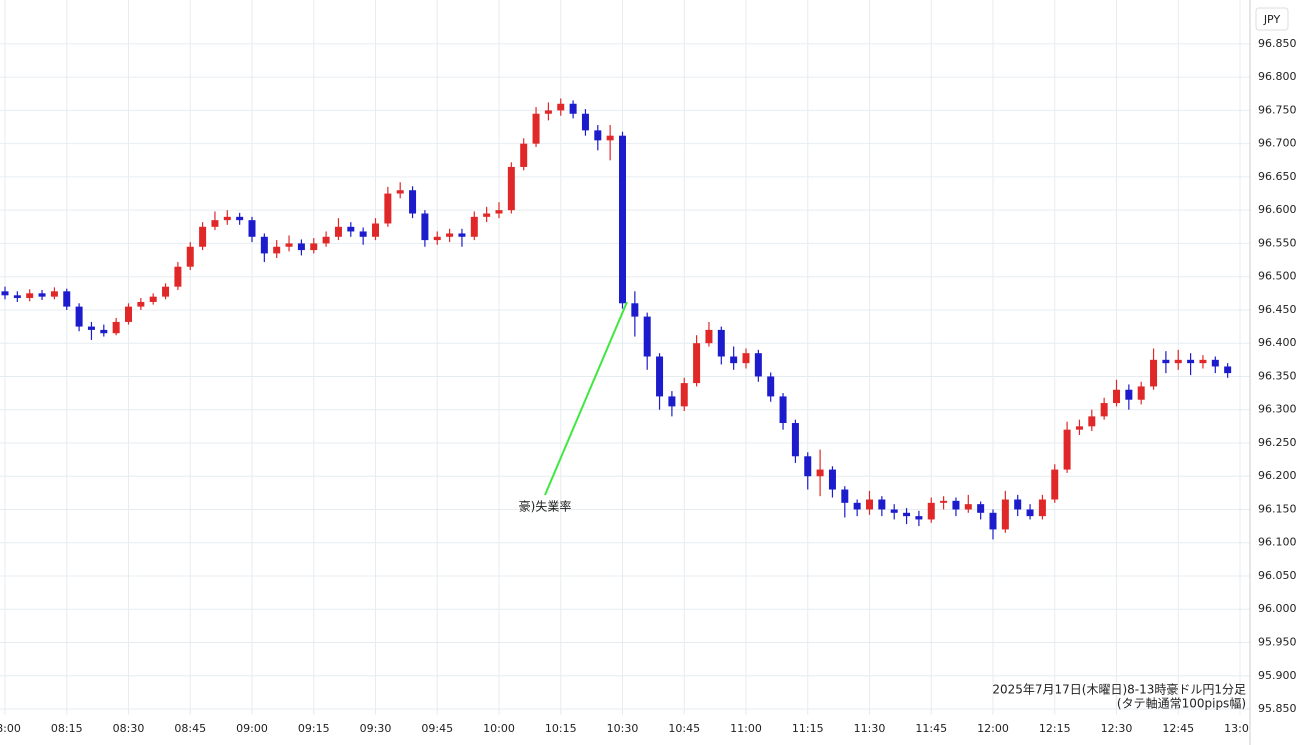 This screenshot has width=1300, height=745. Describe the element at coordinates (129, 728) in the screenshot. I see `x-tick-label: 08:30` at that location.